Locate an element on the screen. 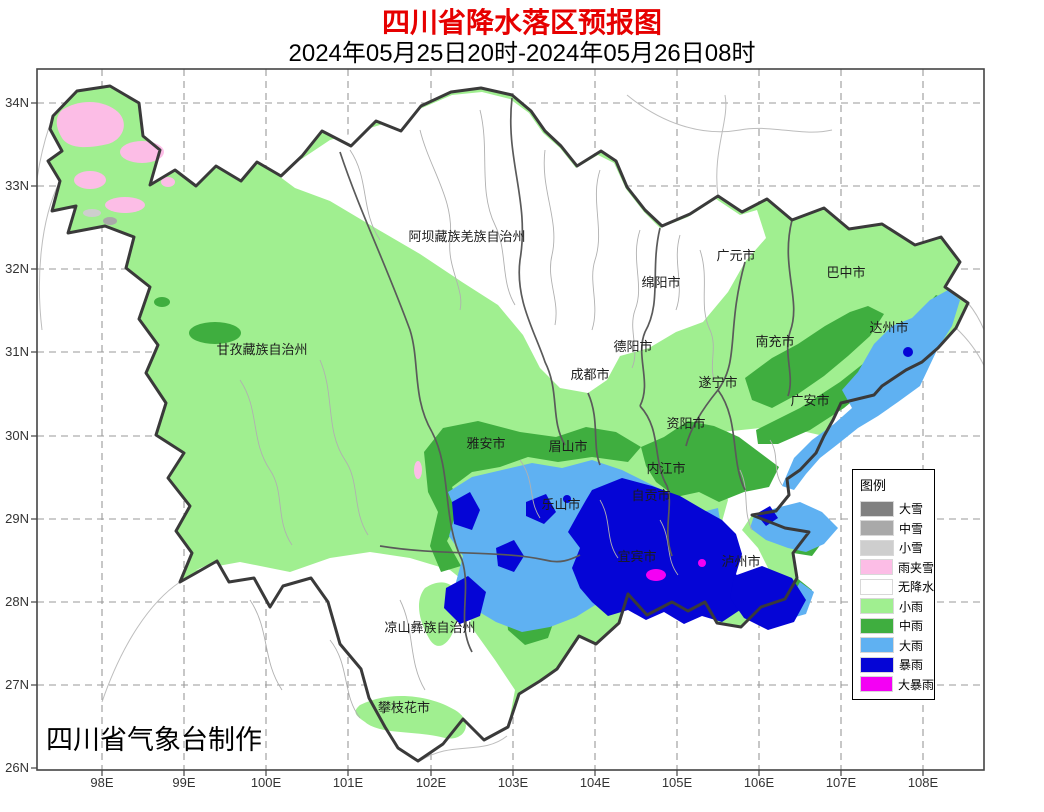 This screenshot has width=1044, height=812. tick-label-103E: 103E is located at coordinates (513, 782).